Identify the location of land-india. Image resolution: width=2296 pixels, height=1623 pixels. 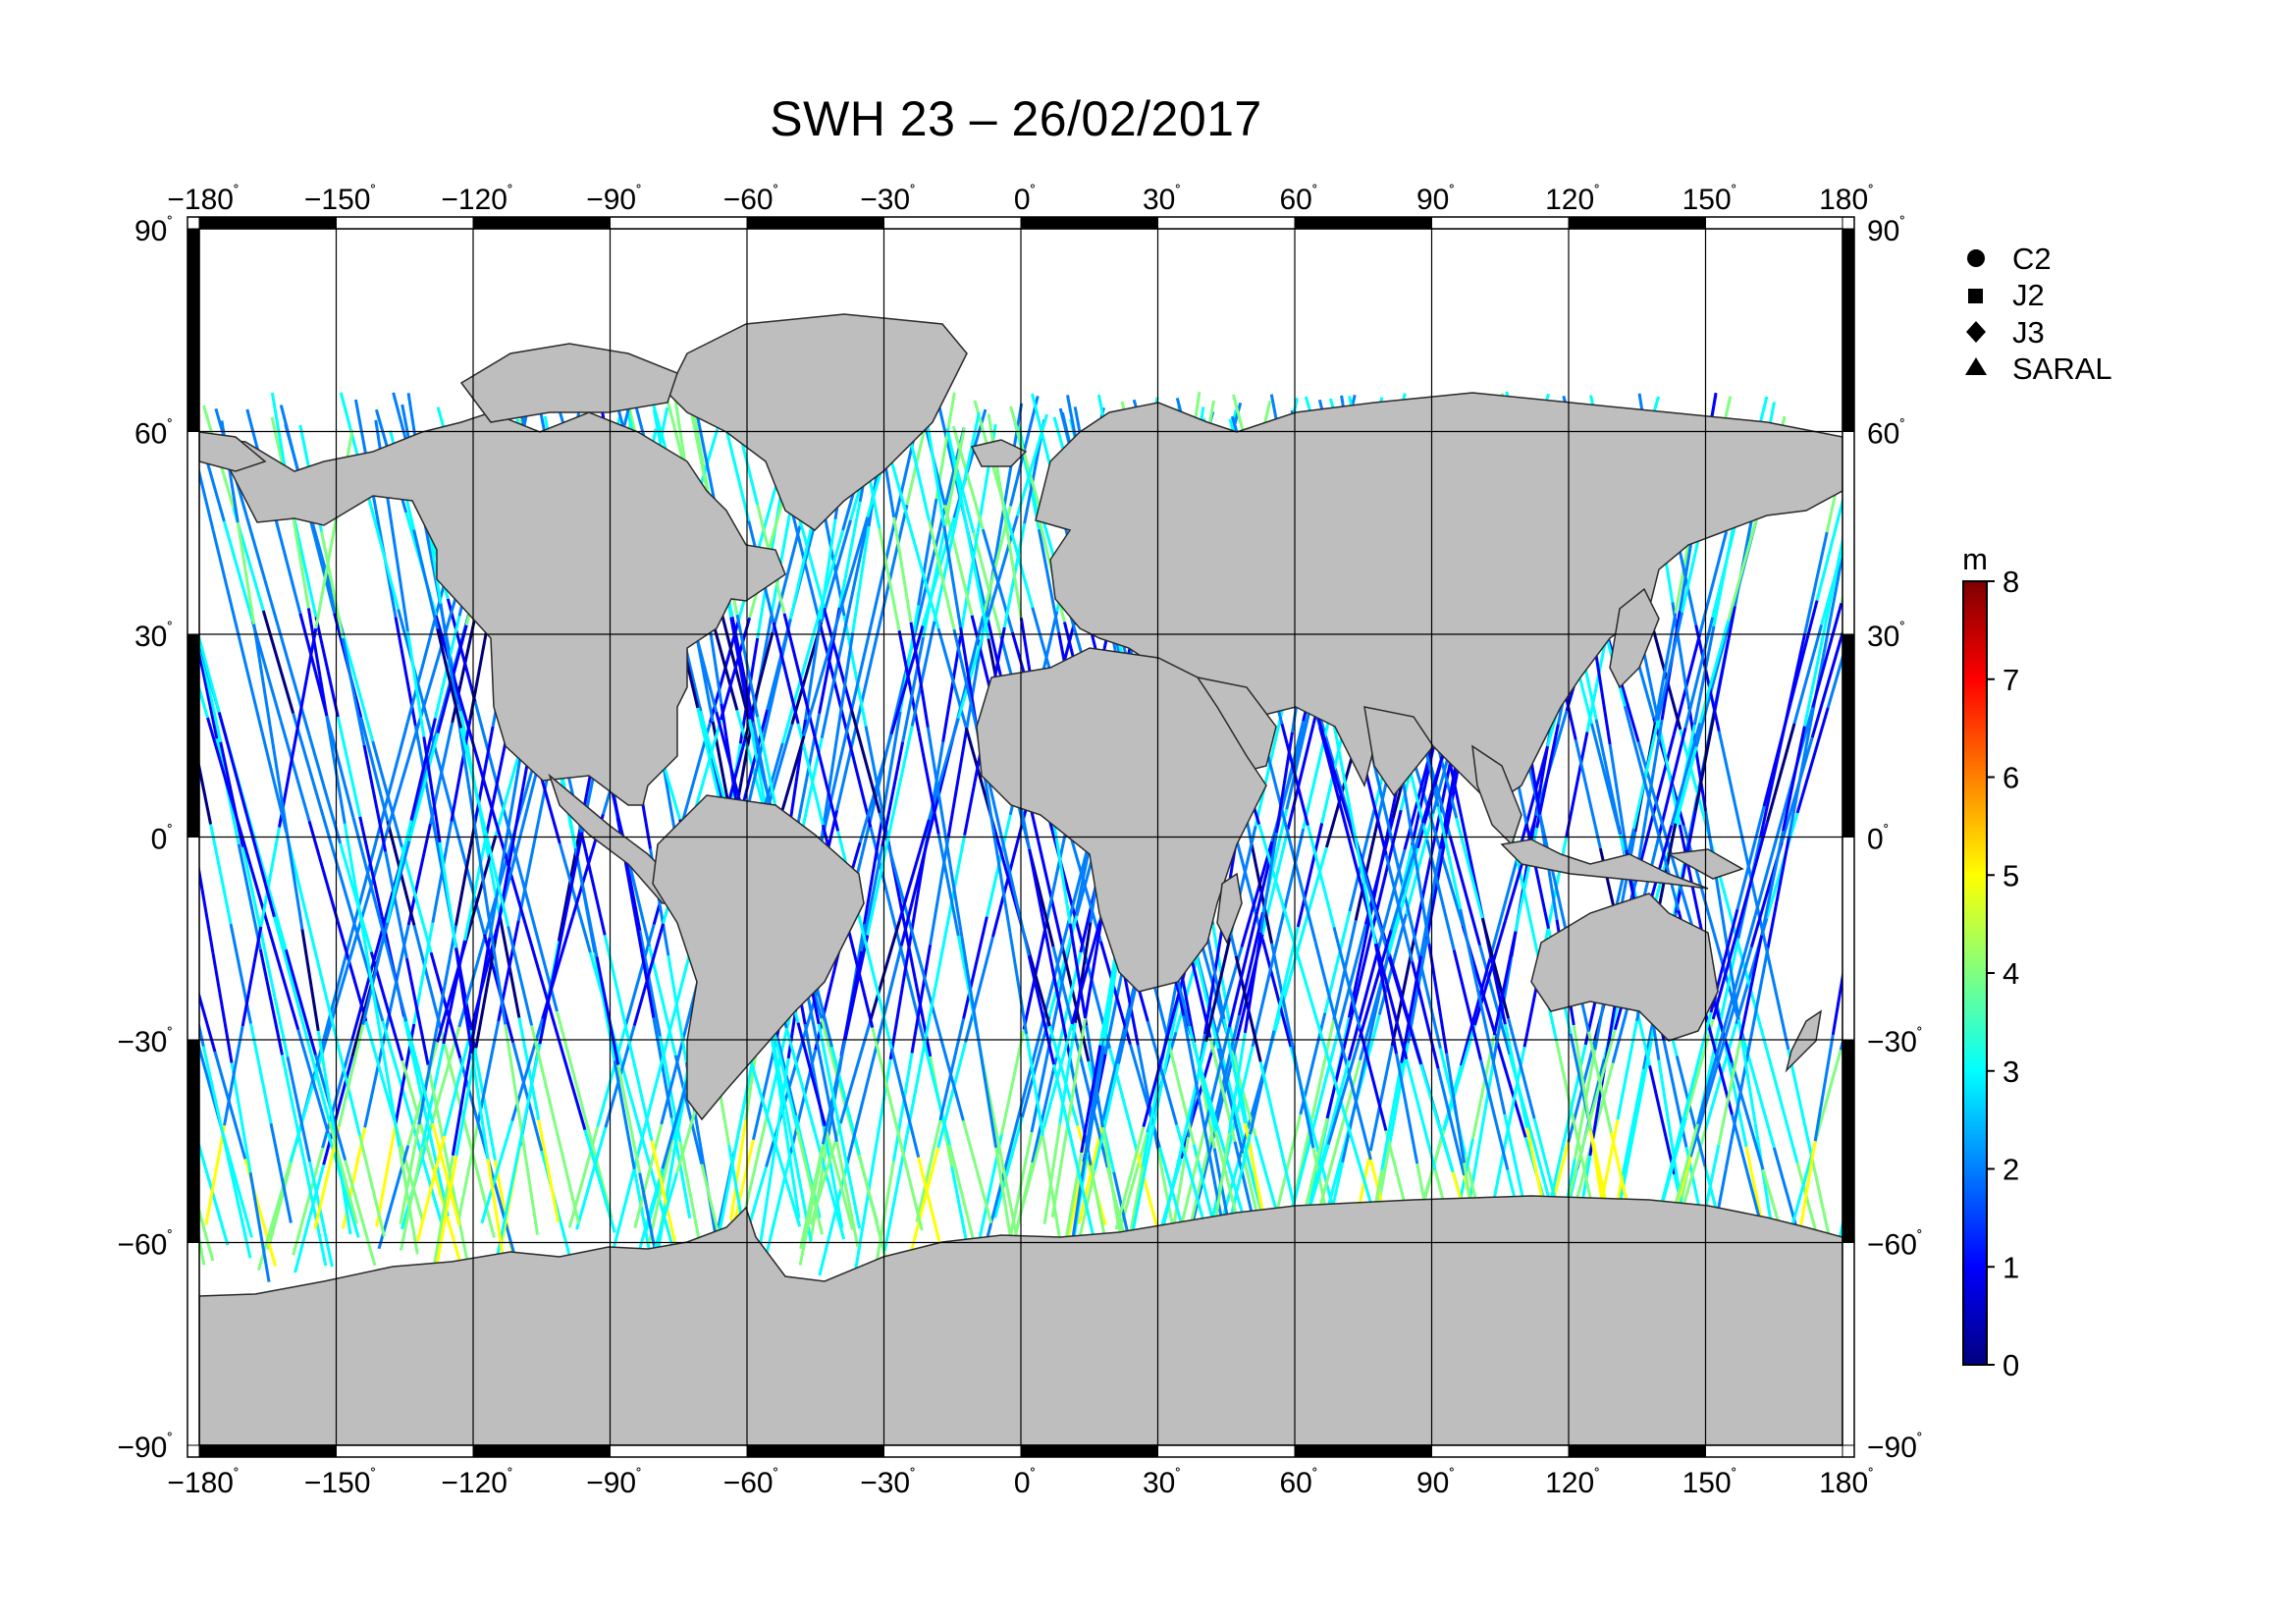
(1398, 751).